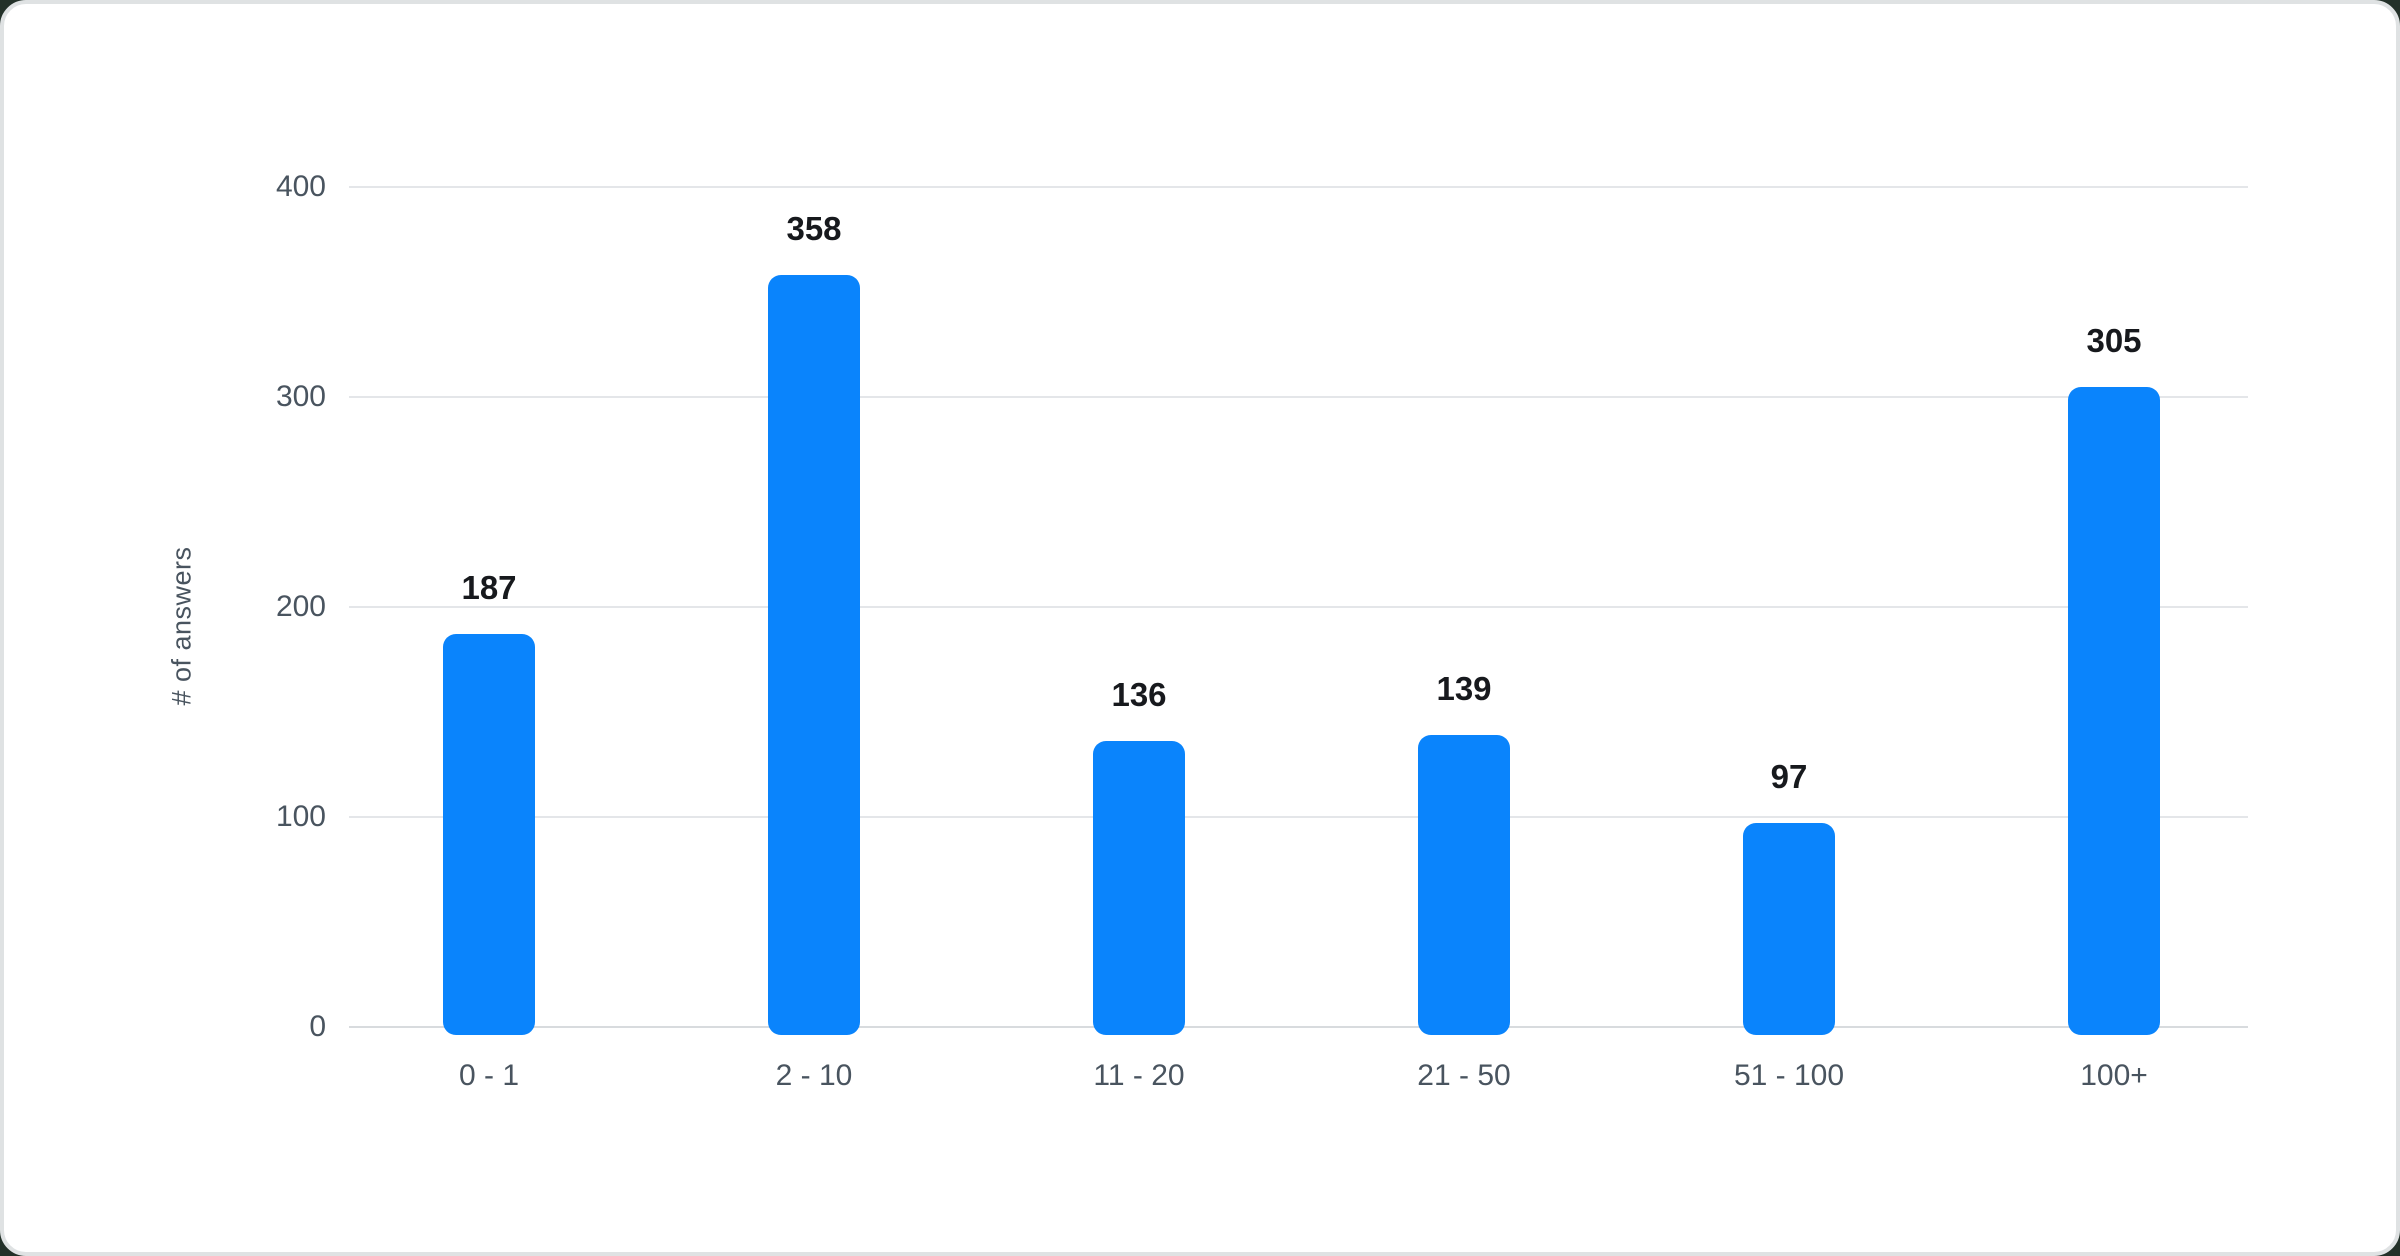 This screenshot has width=2400, height=1256. Describe the element at coordinates (2114, 1075) in the screenshot. I see `x-tick-label: 100+` at that location.